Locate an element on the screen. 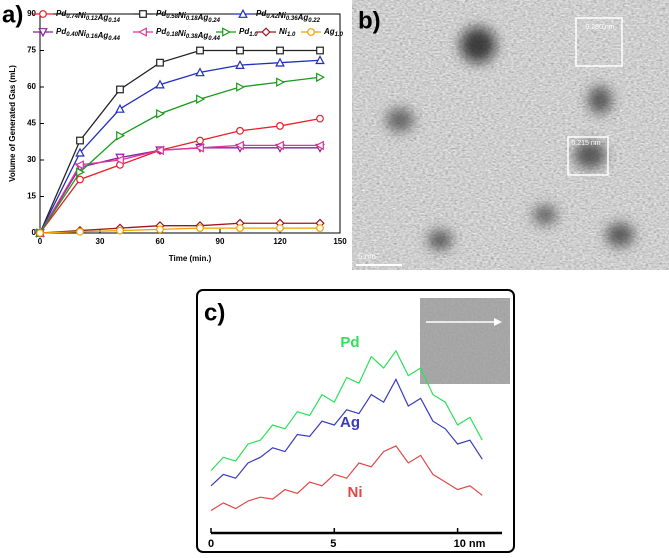 Image resolution: width=669 pixels, height=558 pixels. spacing-label: 0.215 nm is located at coordinates (585, 143).